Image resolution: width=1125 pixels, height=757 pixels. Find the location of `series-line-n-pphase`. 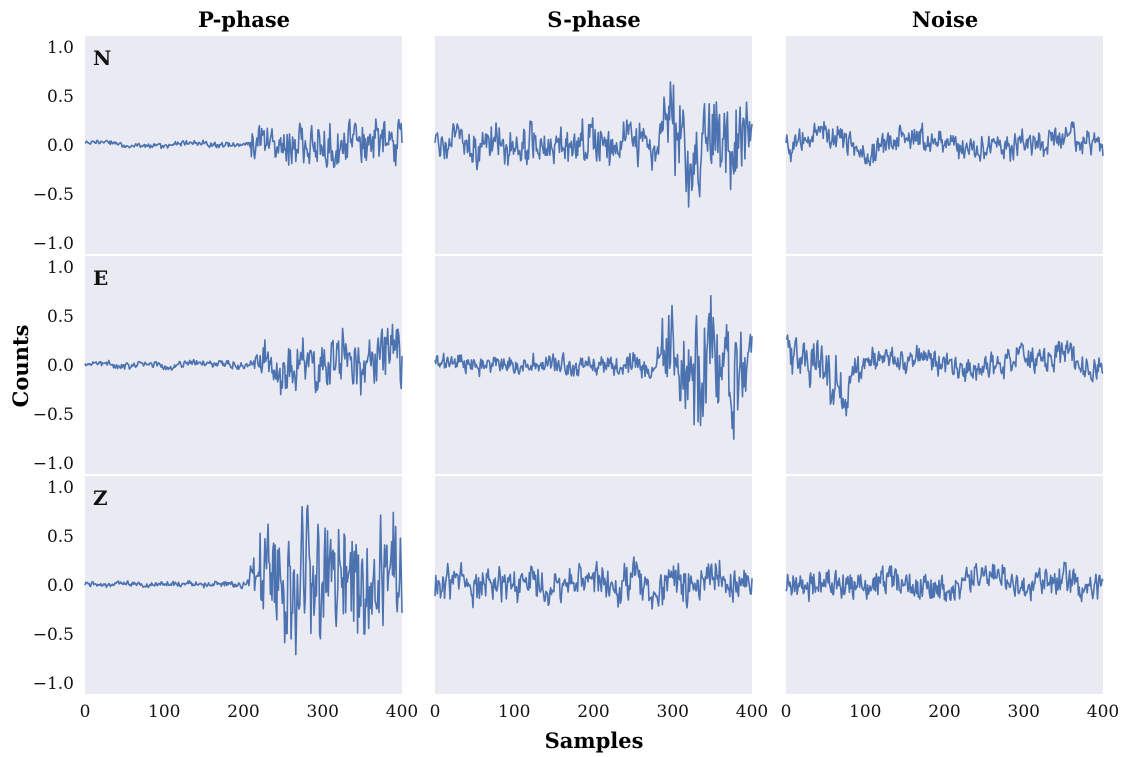

series-line-n-pphase is located at coordinates (243, 143).